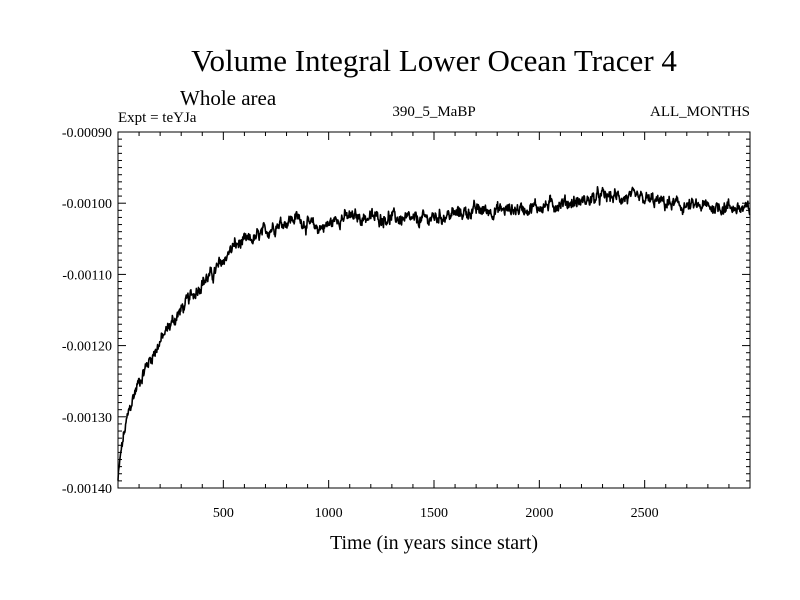 Image resolution: width=800 pixels, height=600 pixels. What do you see at coordinates (329, 513) in the screenshot?
I see `x-tick-label: 1000` at bounding box center [329, 513].